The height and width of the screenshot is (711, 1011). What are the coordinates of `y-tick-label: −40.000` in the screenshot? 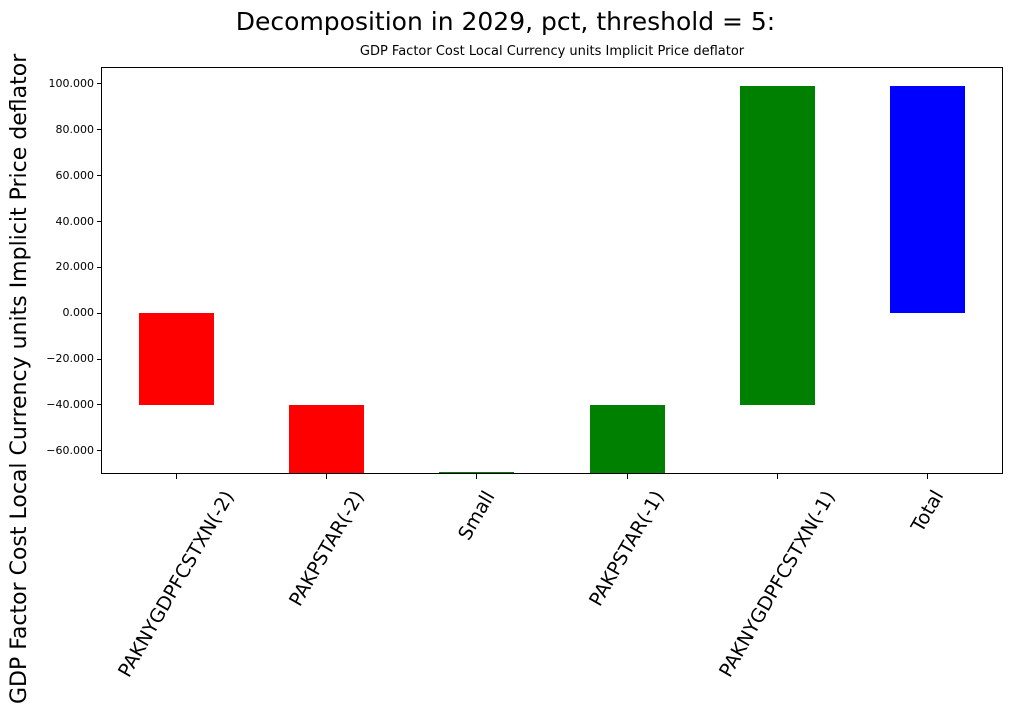 It's located at (70, 404).